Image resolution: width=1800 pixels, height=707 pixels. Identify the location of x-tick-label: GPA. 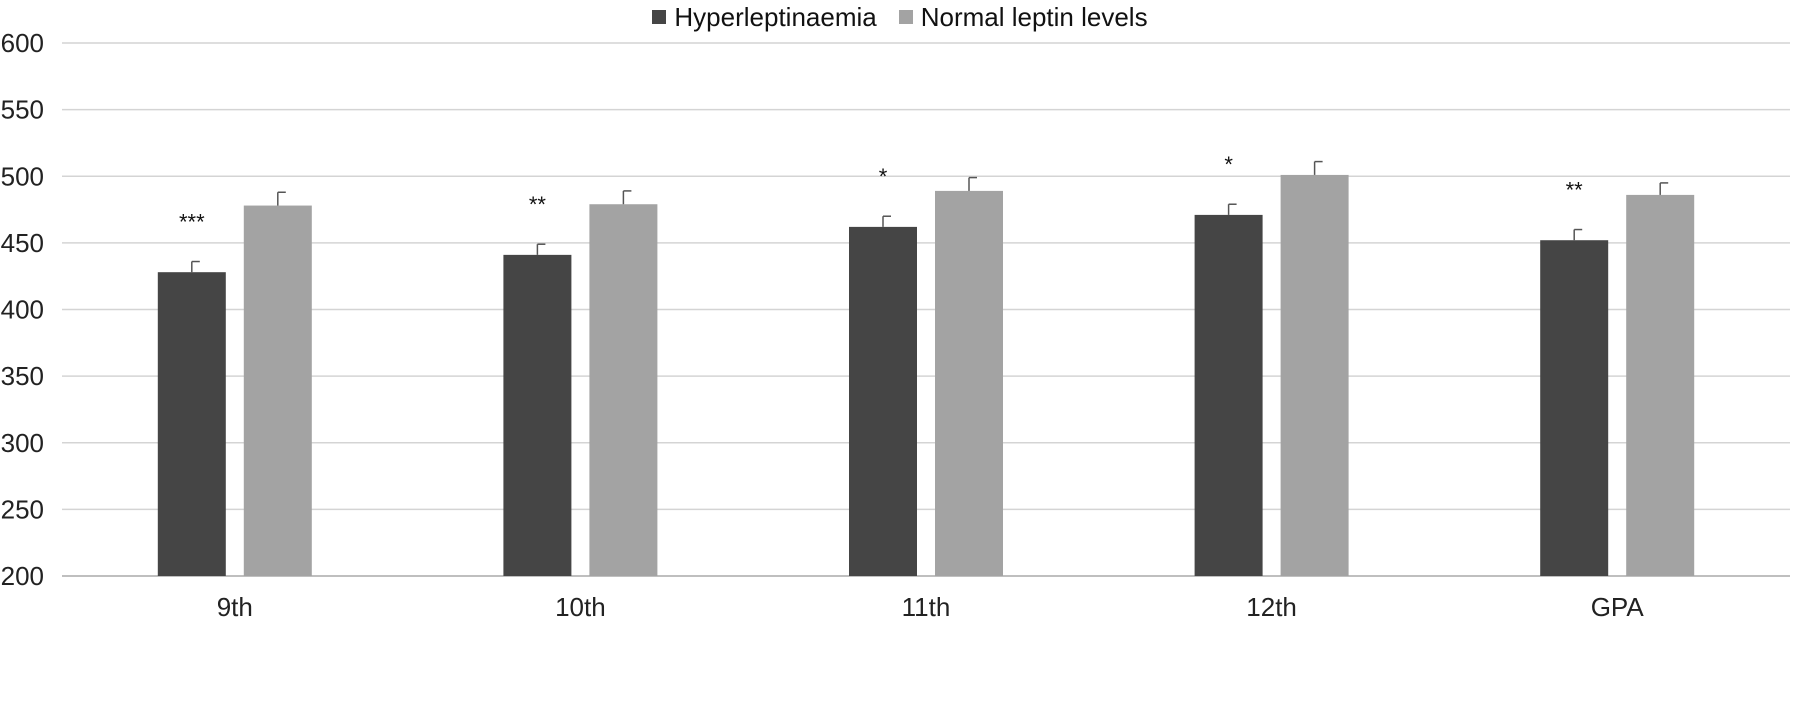
(1618, 607).